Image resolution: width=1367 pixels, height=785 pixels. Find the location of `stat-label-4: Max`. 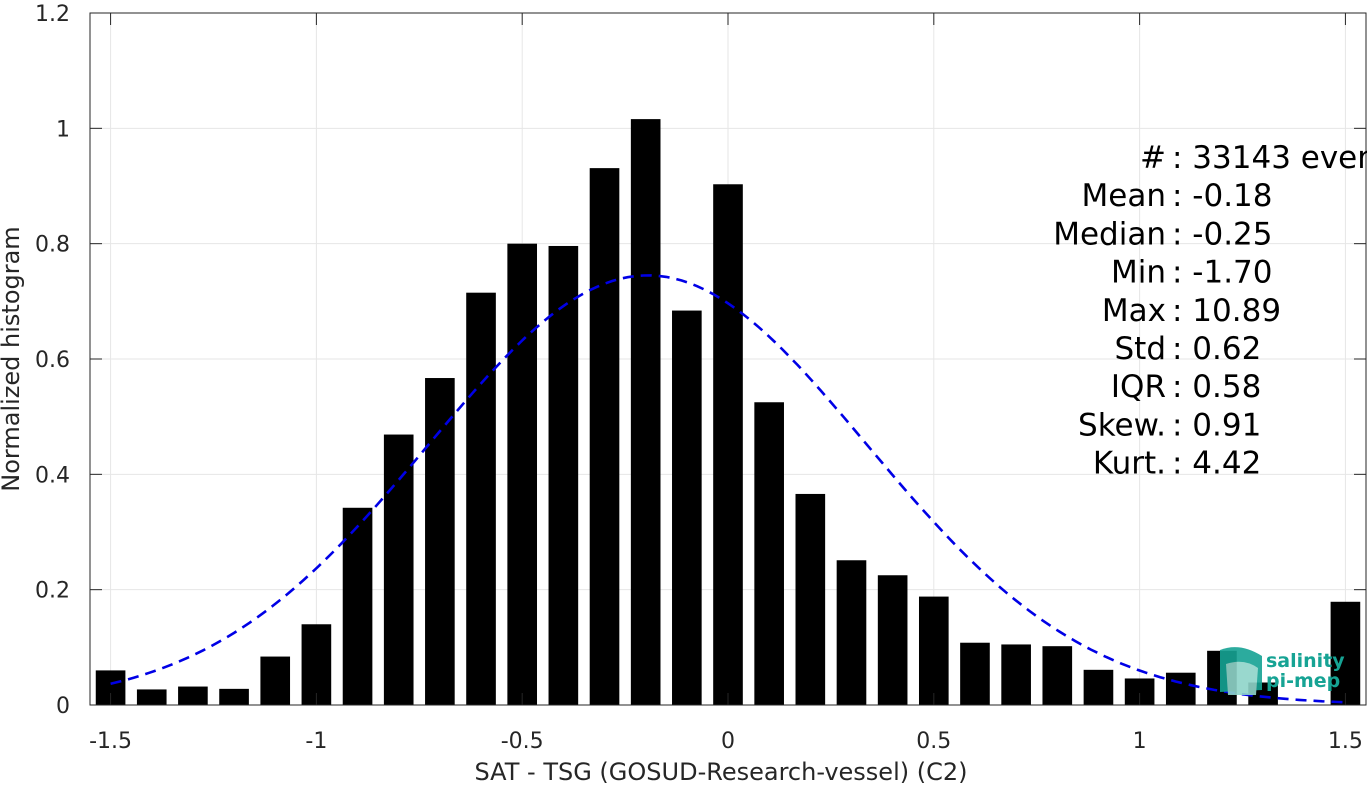

stat-label-4: Max is located at coordinates (1134, 311).